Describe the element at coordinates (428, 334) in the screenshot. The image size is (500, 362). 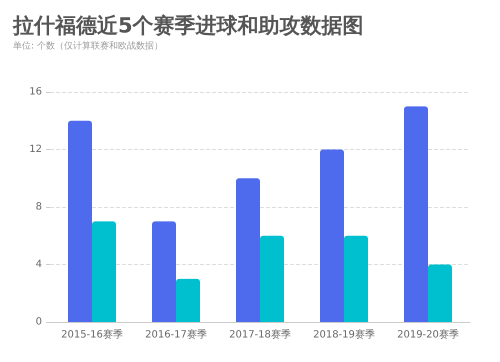
I see `x-tick-label: 2019-20赛季` at that location.